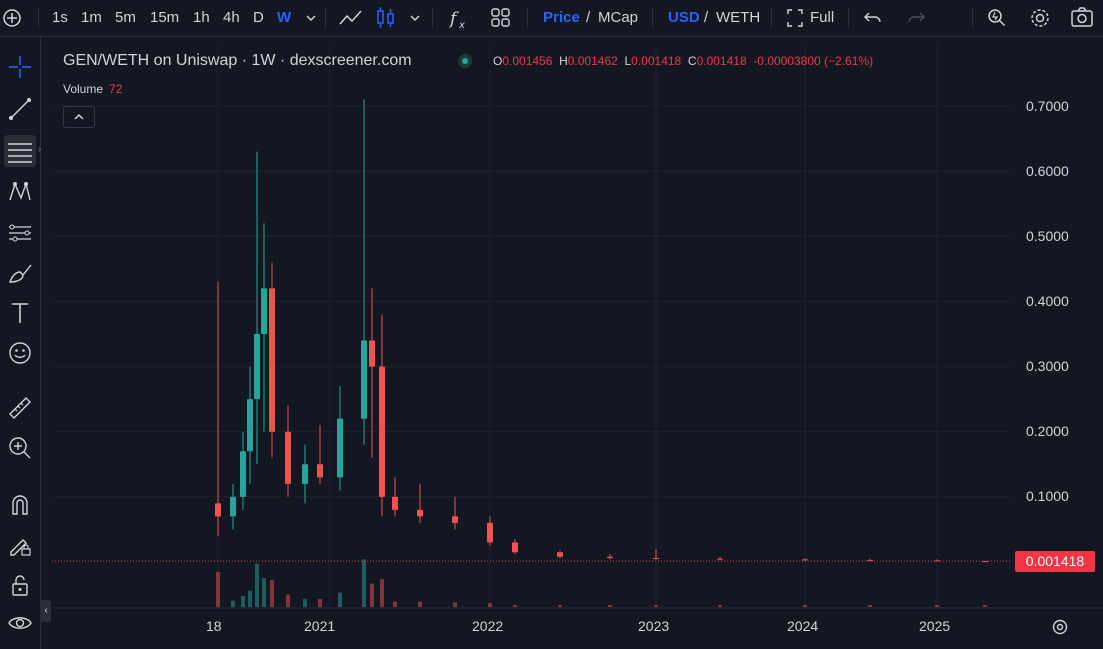 This screenshot has height=649, width=1103. What do you see at coordinates (1047, 171) in the screenshot?
I see `y-tick-label: 0.6000` at bounding box center [1047, 171].